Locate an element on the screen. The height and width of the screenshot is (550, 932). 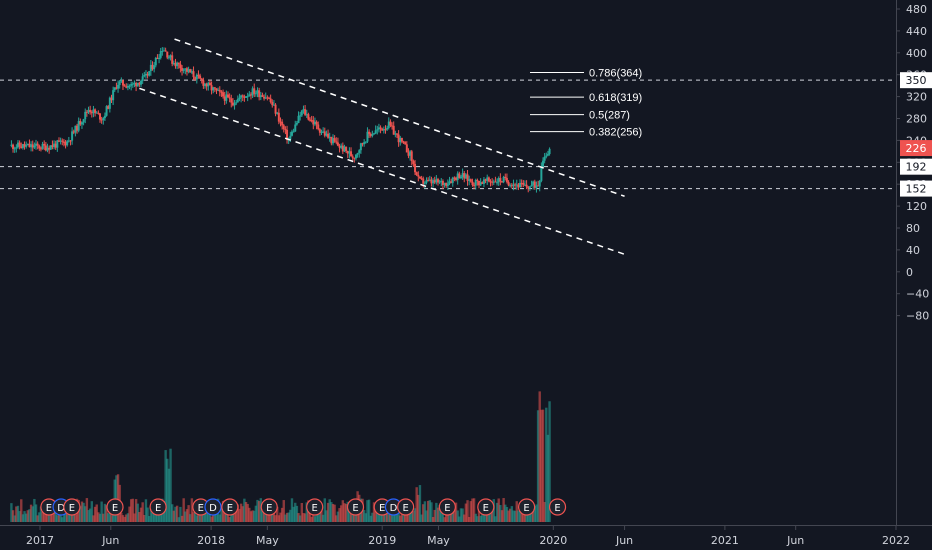
dividend-marker: D is located at coordinates (213, 507).